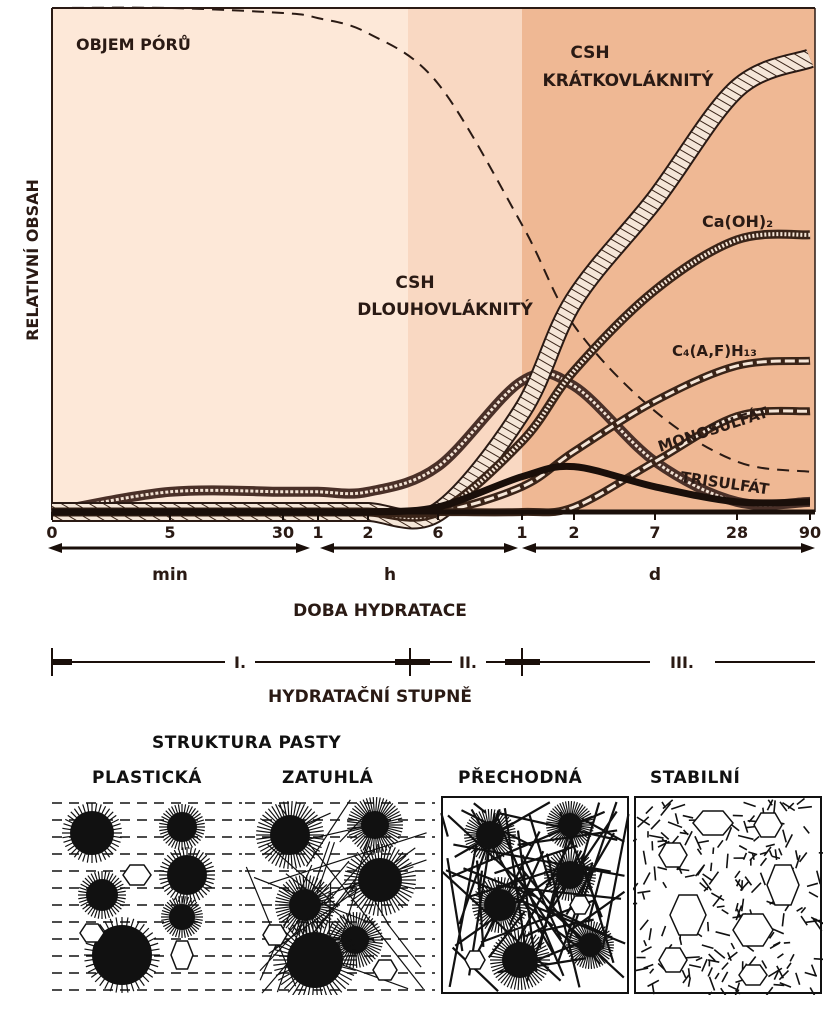 This screenshot has width=830, height=1018. I want to click on label-caoh2: Ca(OH)₂, so click(737, 221).